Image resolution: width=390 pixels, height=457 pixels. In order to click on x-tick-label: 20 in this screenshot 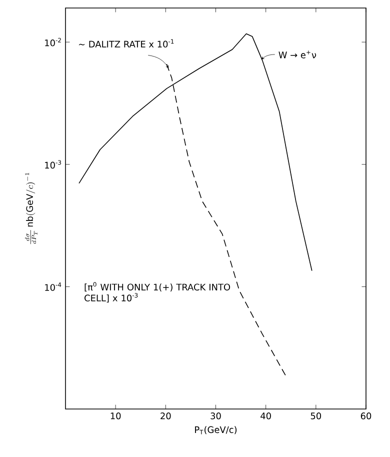, I will do `click(165, 416)`.